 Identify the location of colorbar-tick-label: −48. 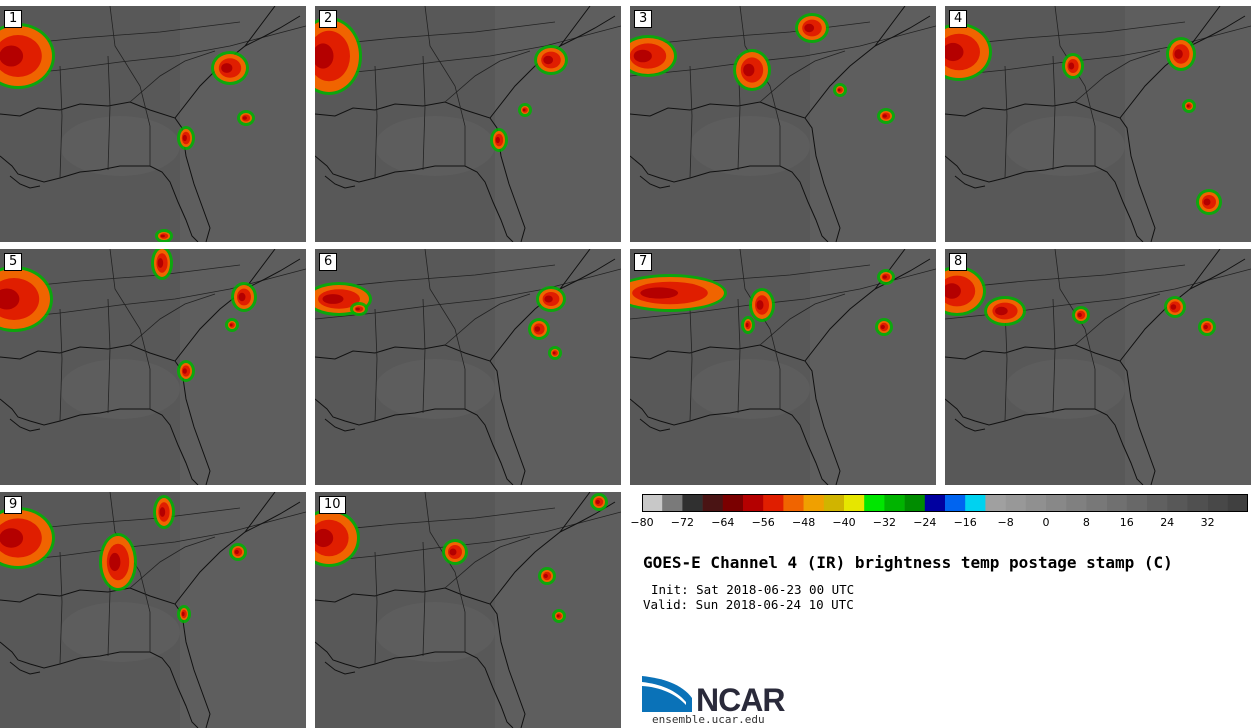
(803, 522).